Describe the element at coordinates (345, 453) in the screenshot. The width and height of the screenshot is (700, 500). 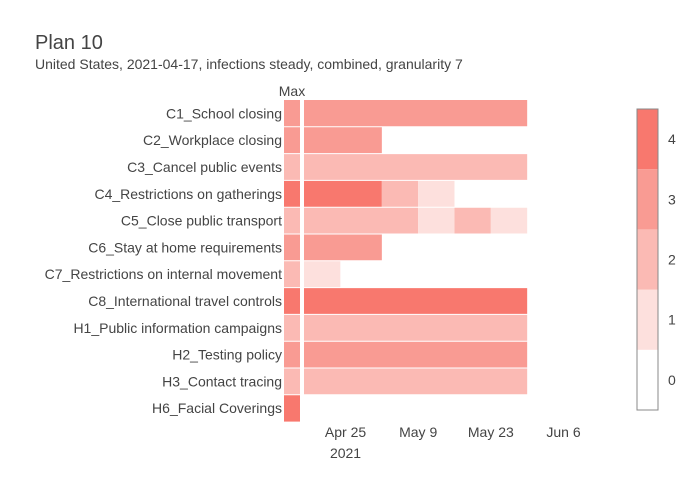
I see `x-tick-year: 2021` at that location.